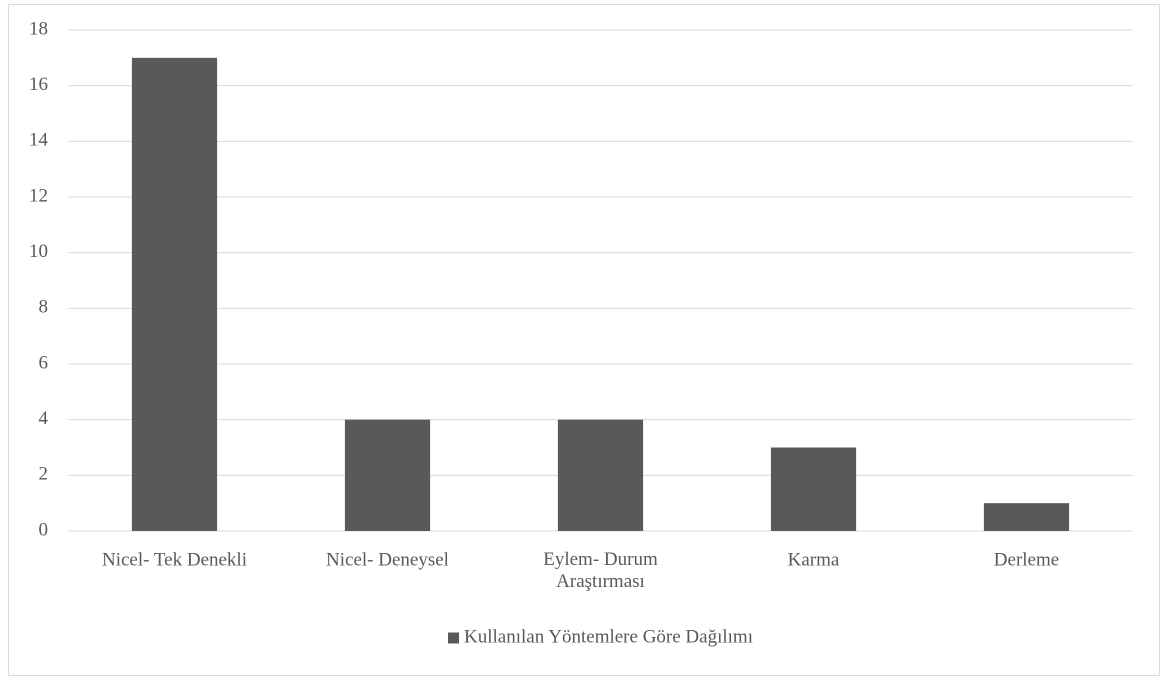  Describe the element at coordinates (44, 418) in the screenshot. I see `y-tick-label: 4` at that location.